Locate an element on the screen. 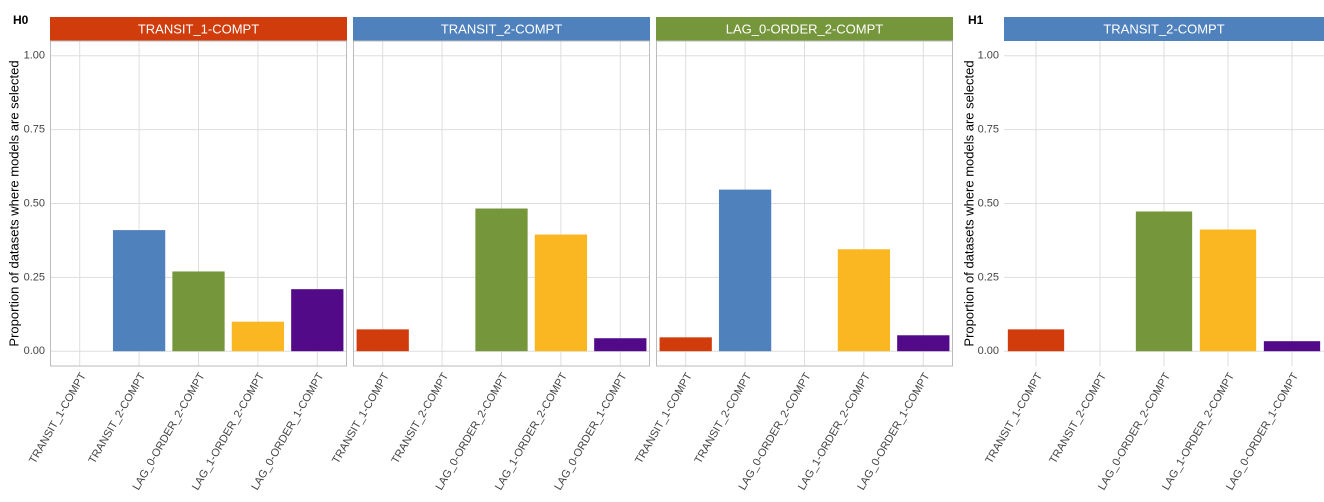 This screenshot has height=502, width=1324. x-tick-label: LAG_0-ORDER_2-COMPT is located at coordinates (1134, 432).